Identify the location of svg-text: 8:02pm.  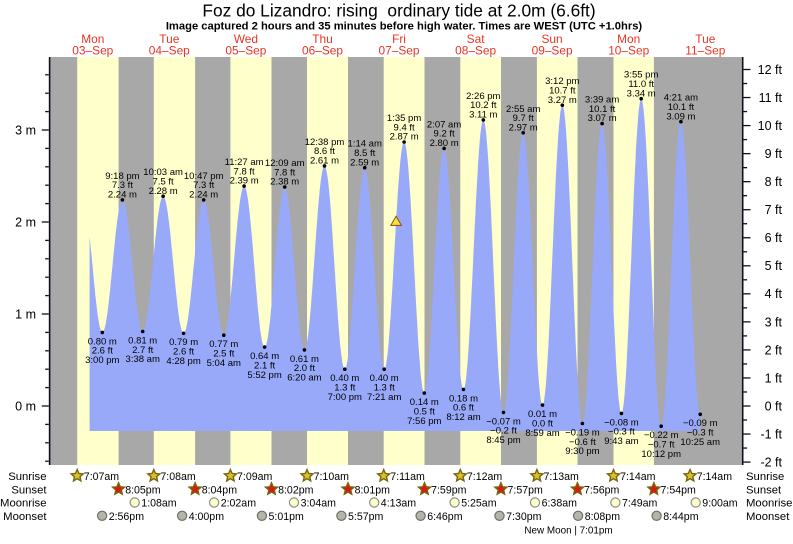
(296, 490).